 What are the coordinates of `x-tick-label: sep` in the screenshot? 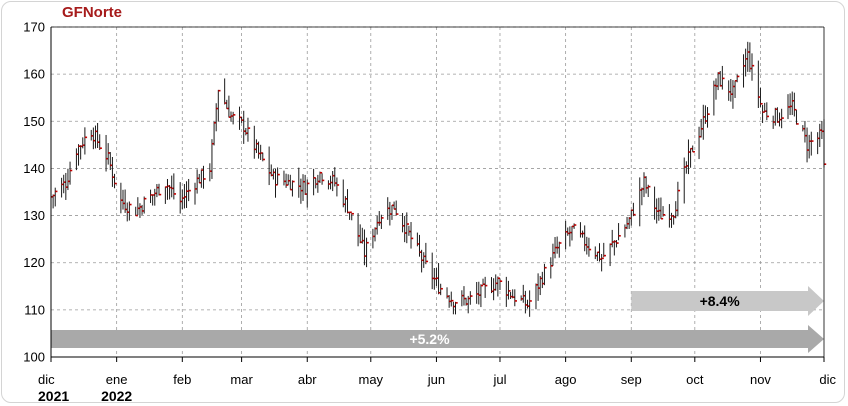 It's located at (631, 379).